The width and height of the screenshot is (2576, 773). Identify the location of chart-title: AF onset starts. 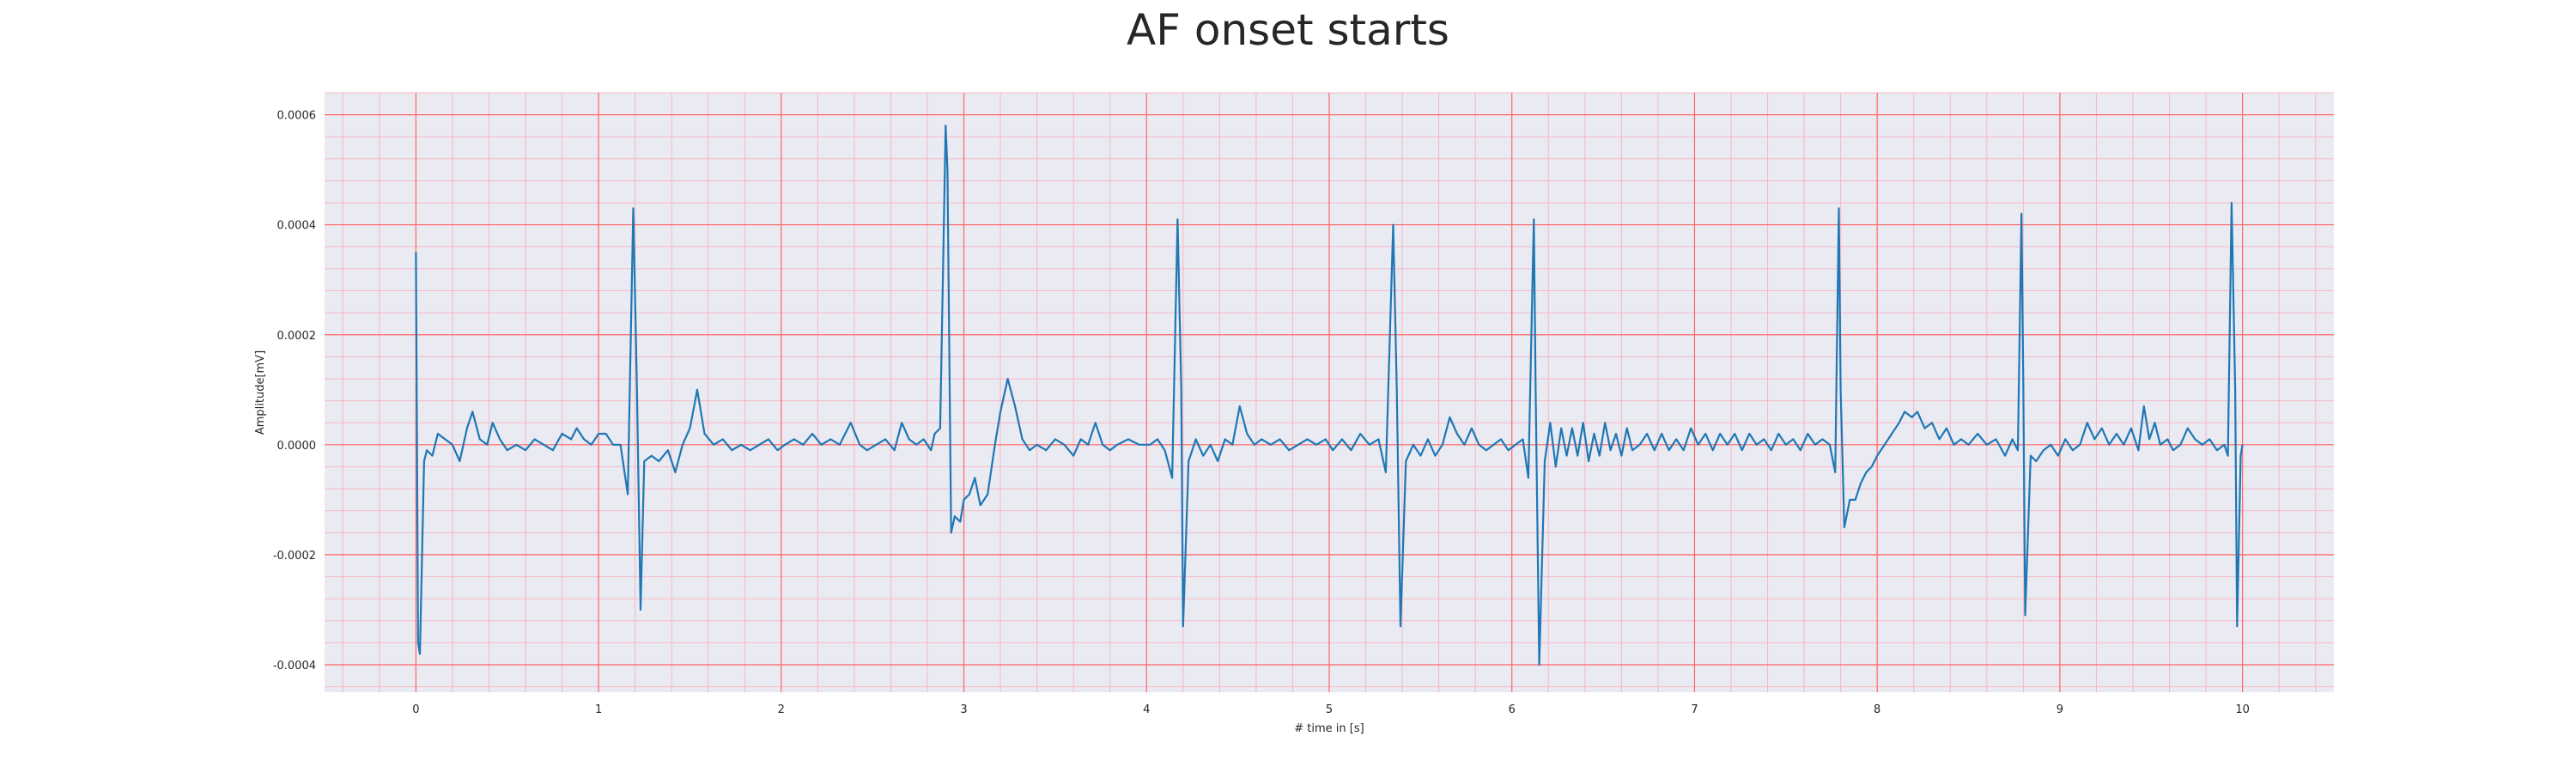
(1288, 30).